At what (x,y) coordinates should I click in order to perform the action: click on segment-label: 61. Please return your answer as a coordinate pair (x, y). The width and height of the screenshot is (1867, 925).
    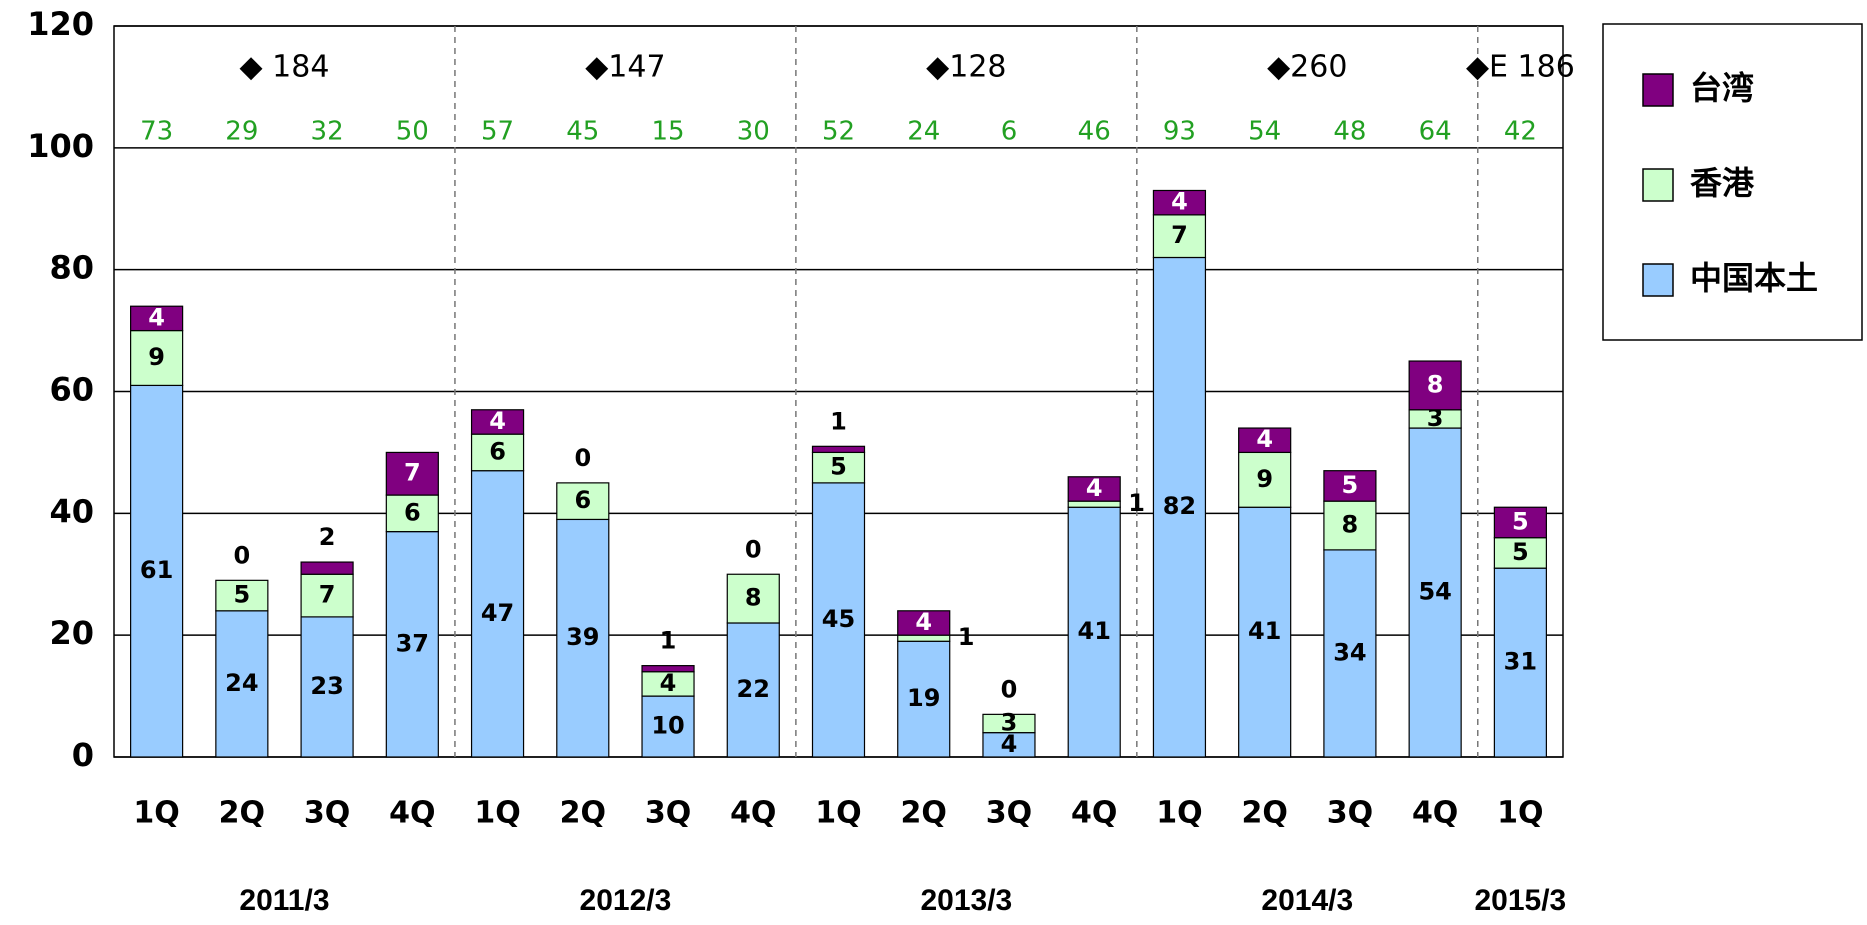
    Looking at the image, I should click on (156, 570).